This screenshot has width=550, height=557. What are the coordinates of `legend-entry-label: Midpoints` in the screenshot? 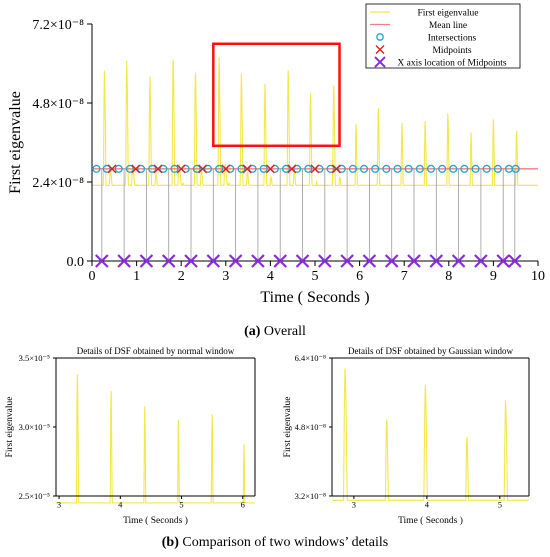 It's located at (451, 51).